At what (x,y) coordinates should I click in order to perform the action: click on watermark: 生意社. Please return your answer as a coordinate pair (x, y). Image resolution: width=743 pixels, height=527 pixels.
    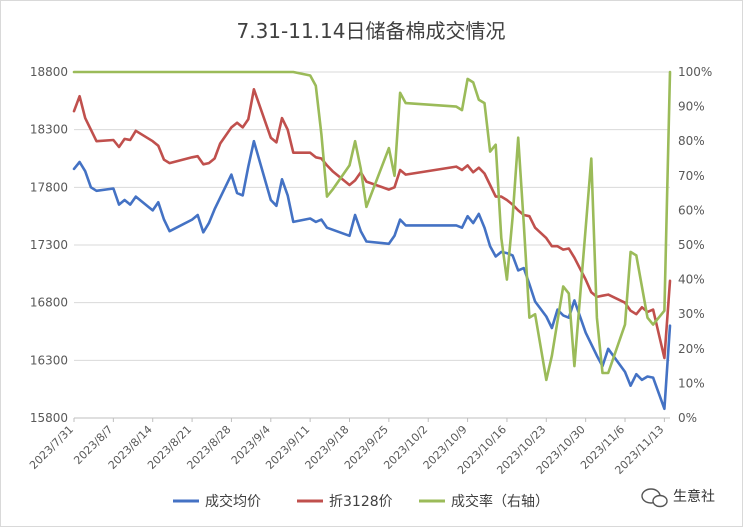
    Looking at the image, I should click on (678, 498).